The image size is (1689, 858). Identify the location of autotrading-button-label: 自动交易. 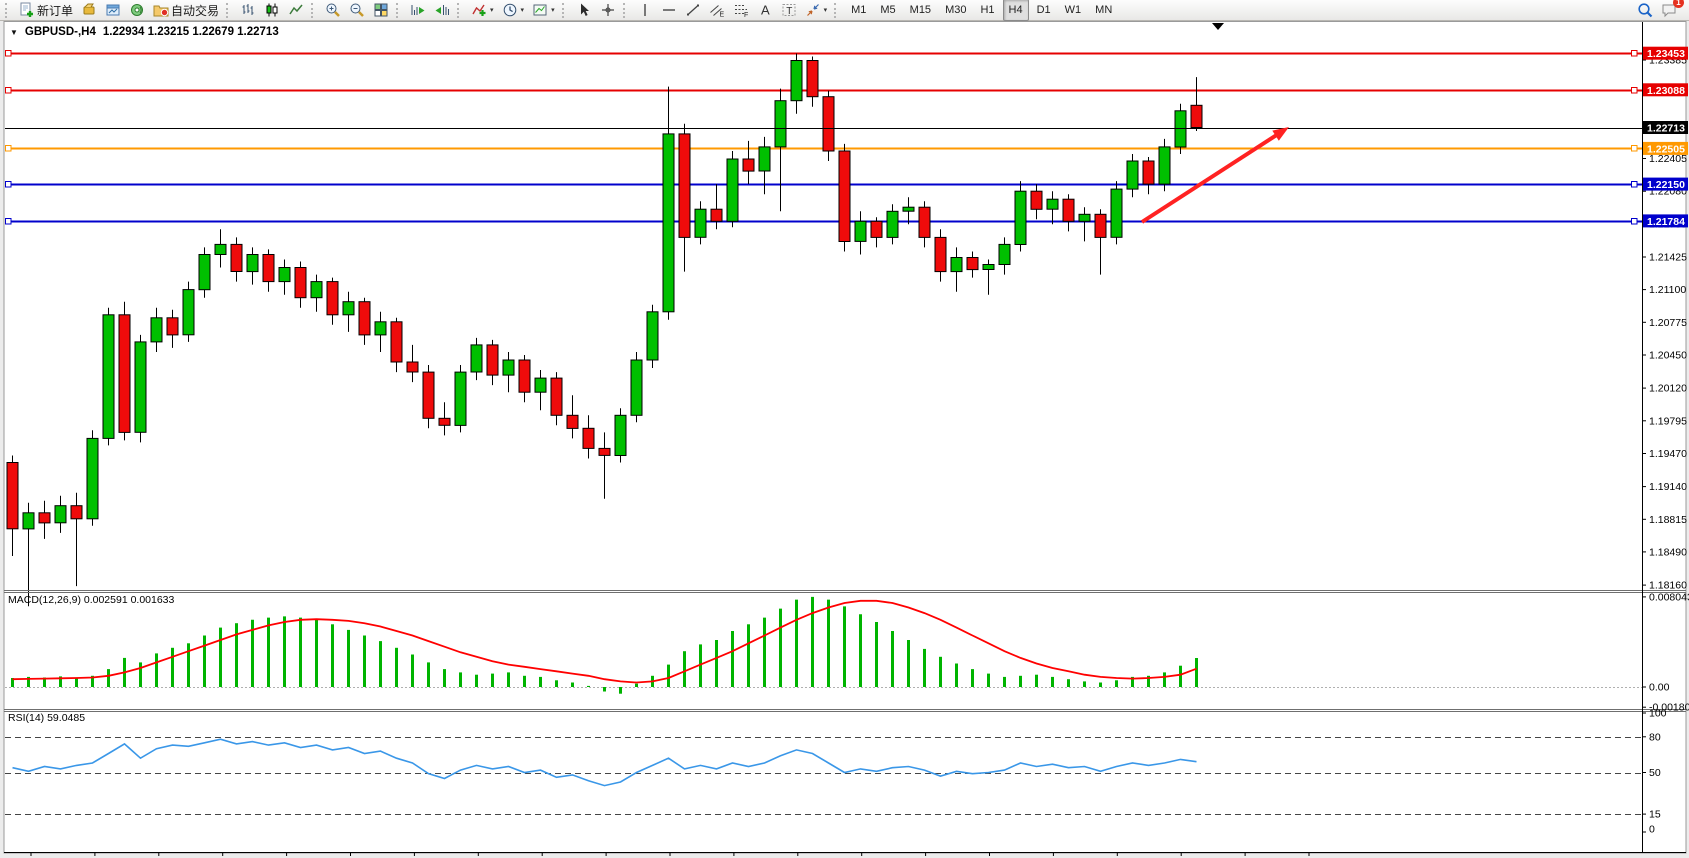
(195, 10).